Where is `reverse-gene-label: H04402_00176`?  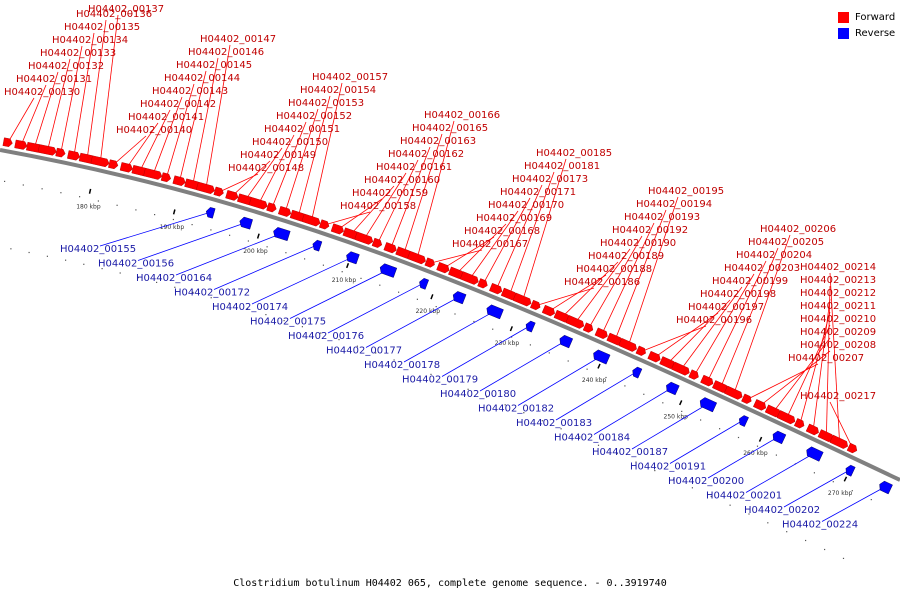 reverse-gene-label: H04402_00176 is located at coordinates (326, 336).